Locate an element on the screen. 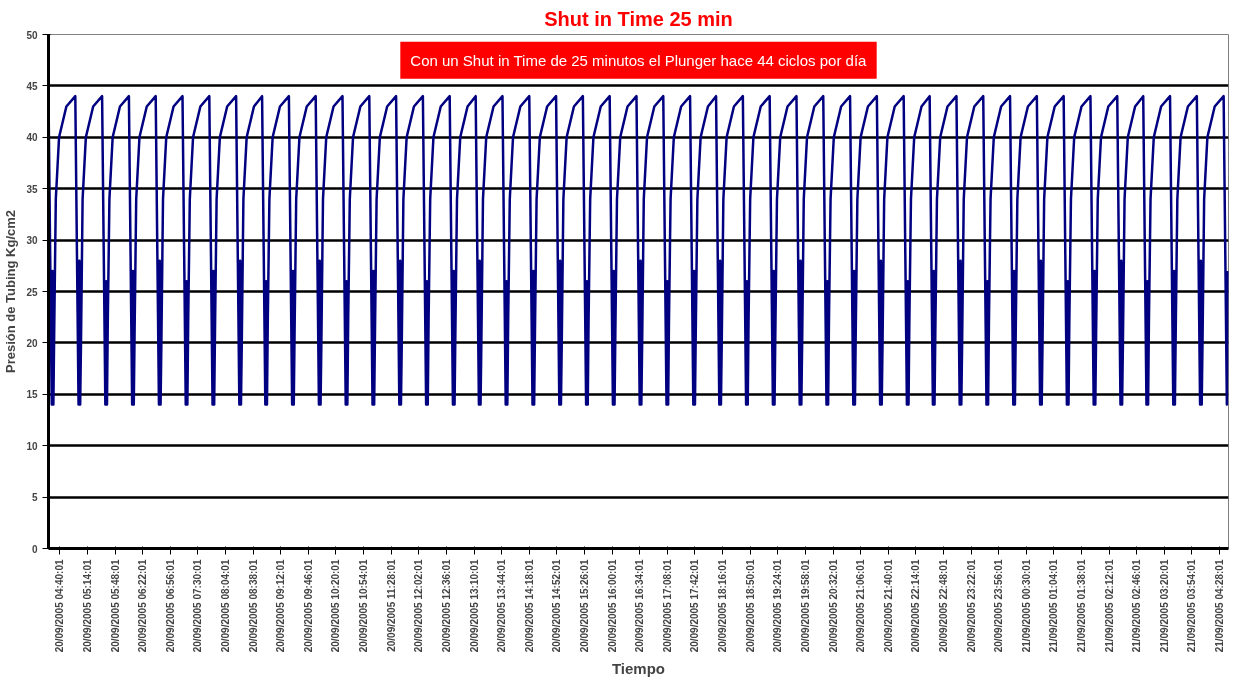 This screenshot has height=688, width=1249. x-tick-label: 20/09/2005 08:38:01 is located at coordinates (253, 606).